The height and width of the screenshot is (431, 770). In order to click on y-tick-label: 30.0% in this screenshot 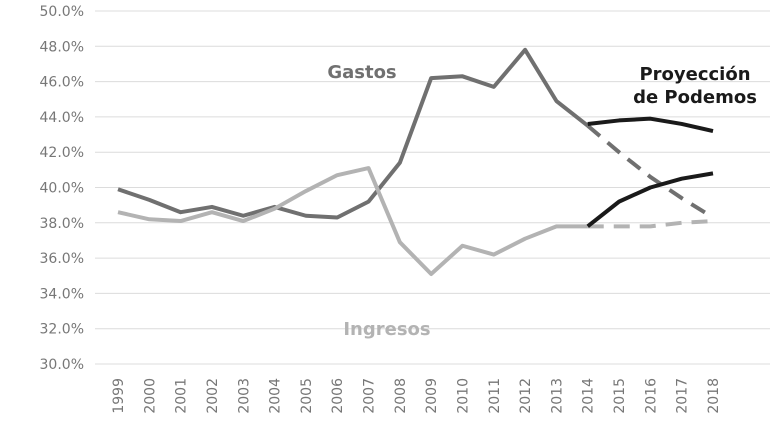, I will do `click(62, 365)`.